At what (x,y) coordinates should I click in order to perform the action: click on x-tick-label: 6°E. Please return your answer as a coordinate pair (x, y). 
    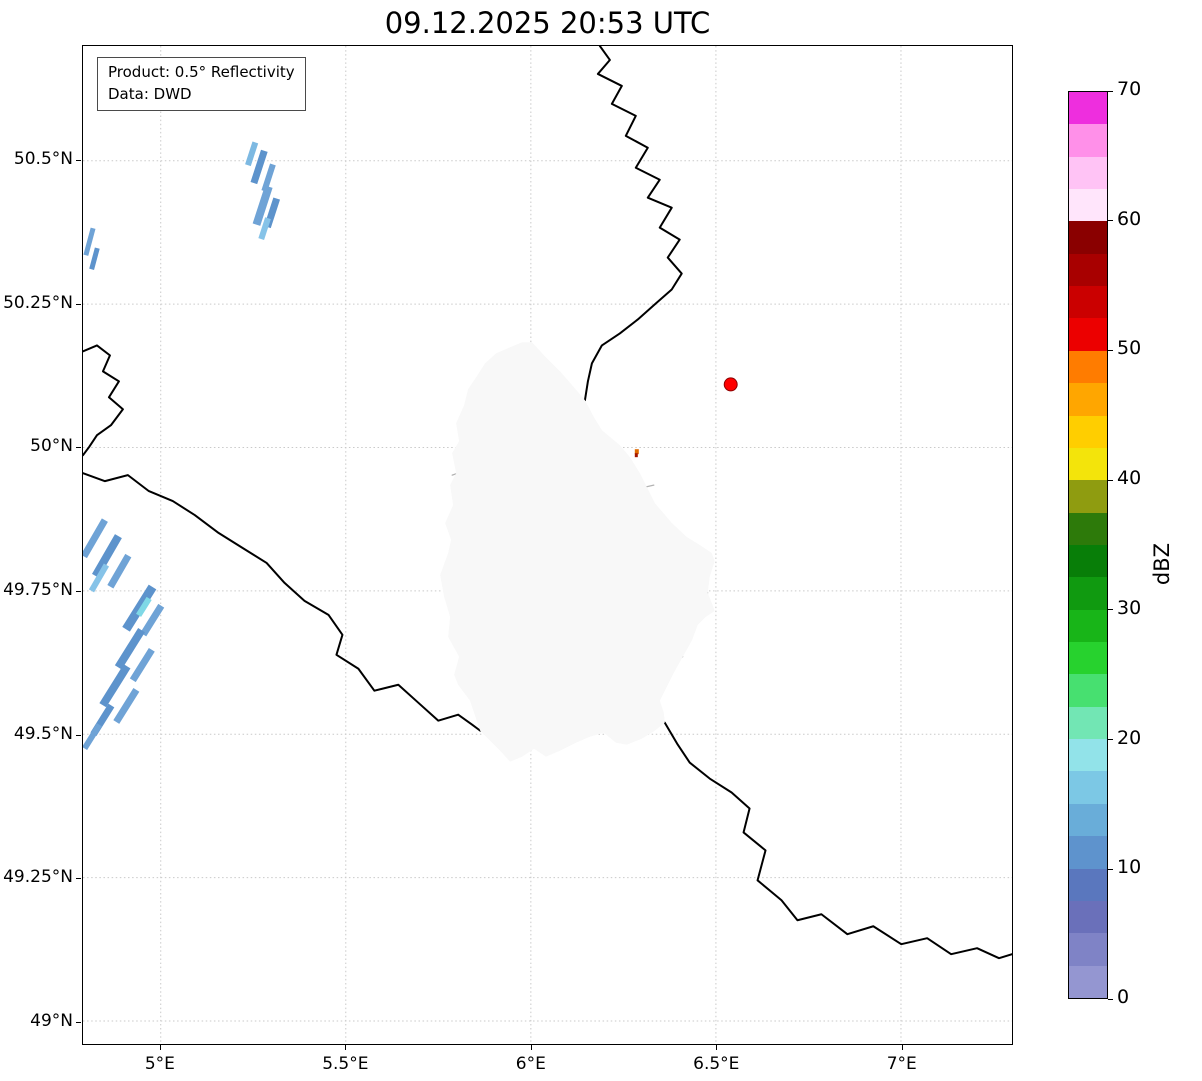
    Looking at the image, I should click on (530, 1064).